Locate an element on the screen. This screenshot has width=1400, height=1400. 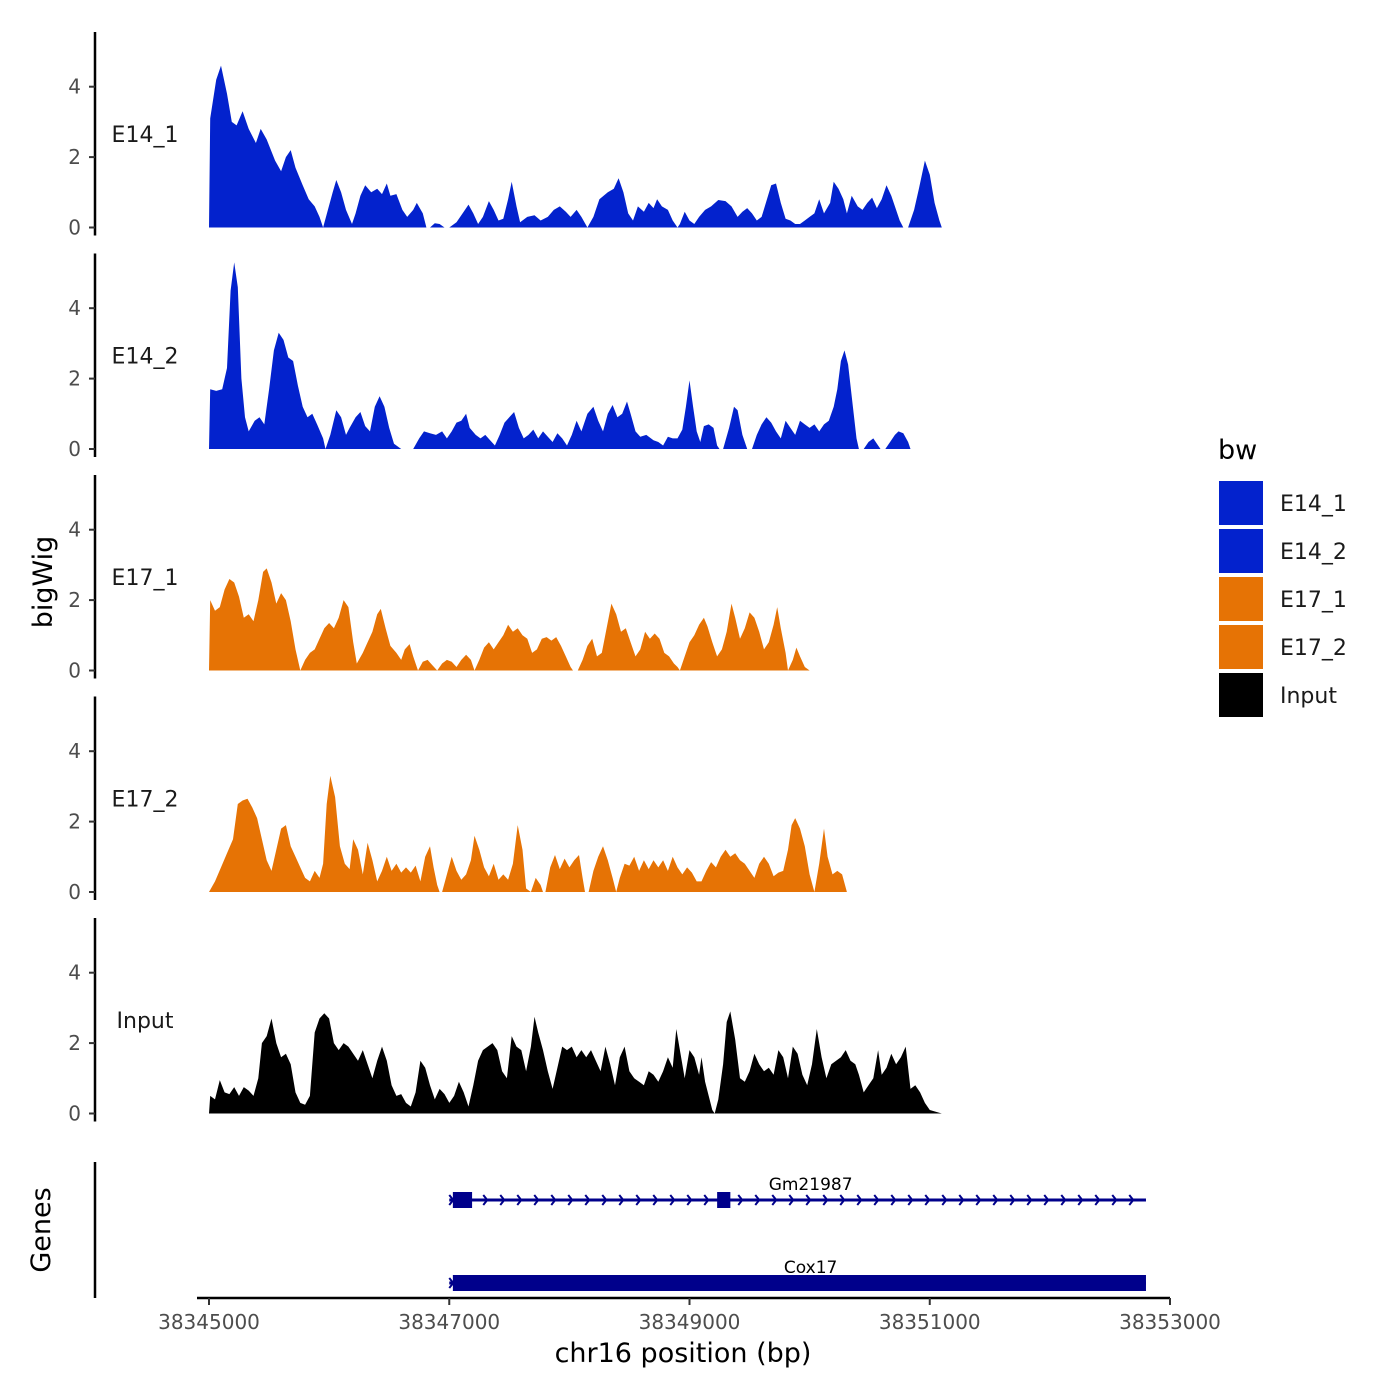
legend-entry-E17_2: E17_2 is located at coordinates (1283, 647).